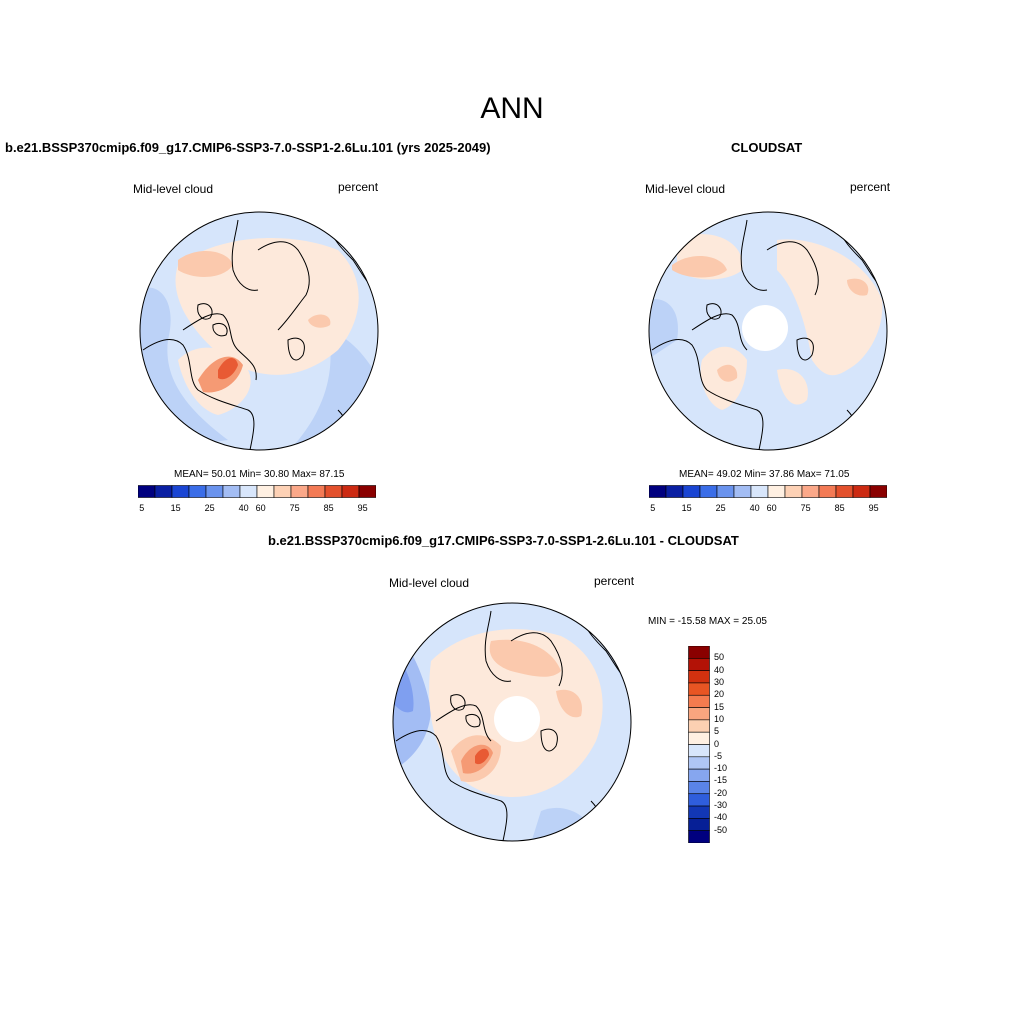 Image resolution: width=1024 pixels, height=1024 pixels. I want to click on colorbar-tick-label: -50, so click(721, 829).